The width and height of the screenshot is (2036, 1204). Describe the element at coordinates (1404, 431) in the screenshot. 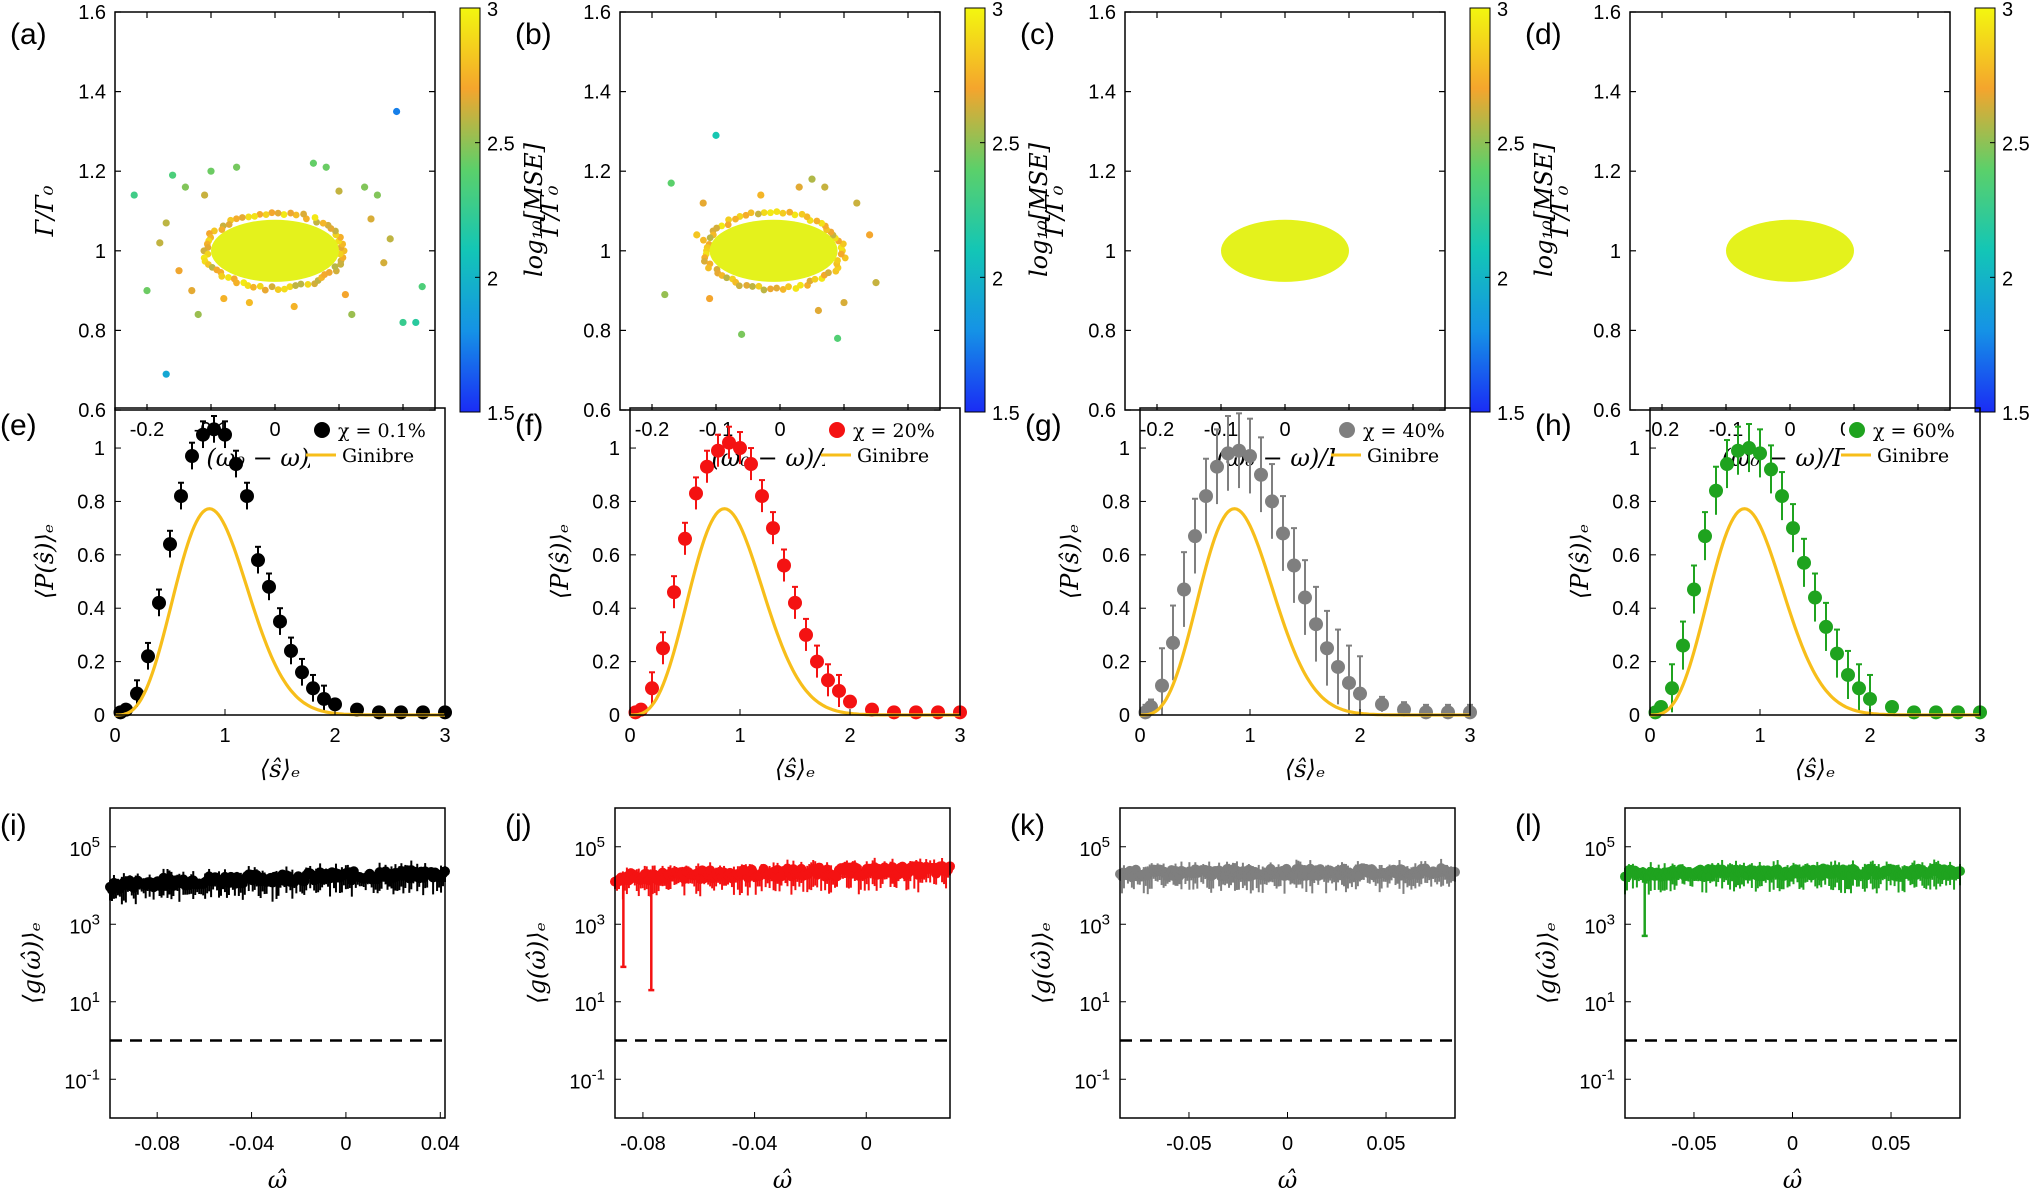

I see `legend-label: χ = 40%` at that location.